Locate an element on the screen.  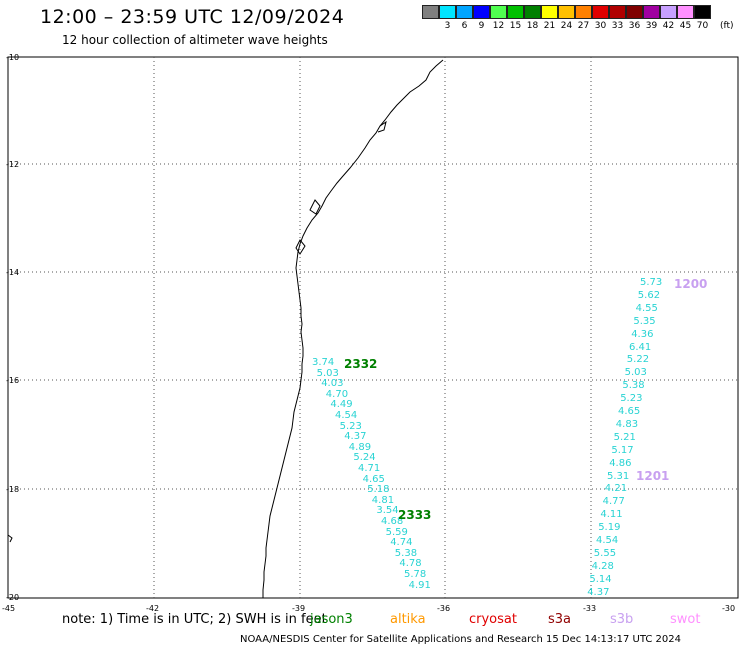
wave-height-label: 4.74 is located at coordinates (401, 543).